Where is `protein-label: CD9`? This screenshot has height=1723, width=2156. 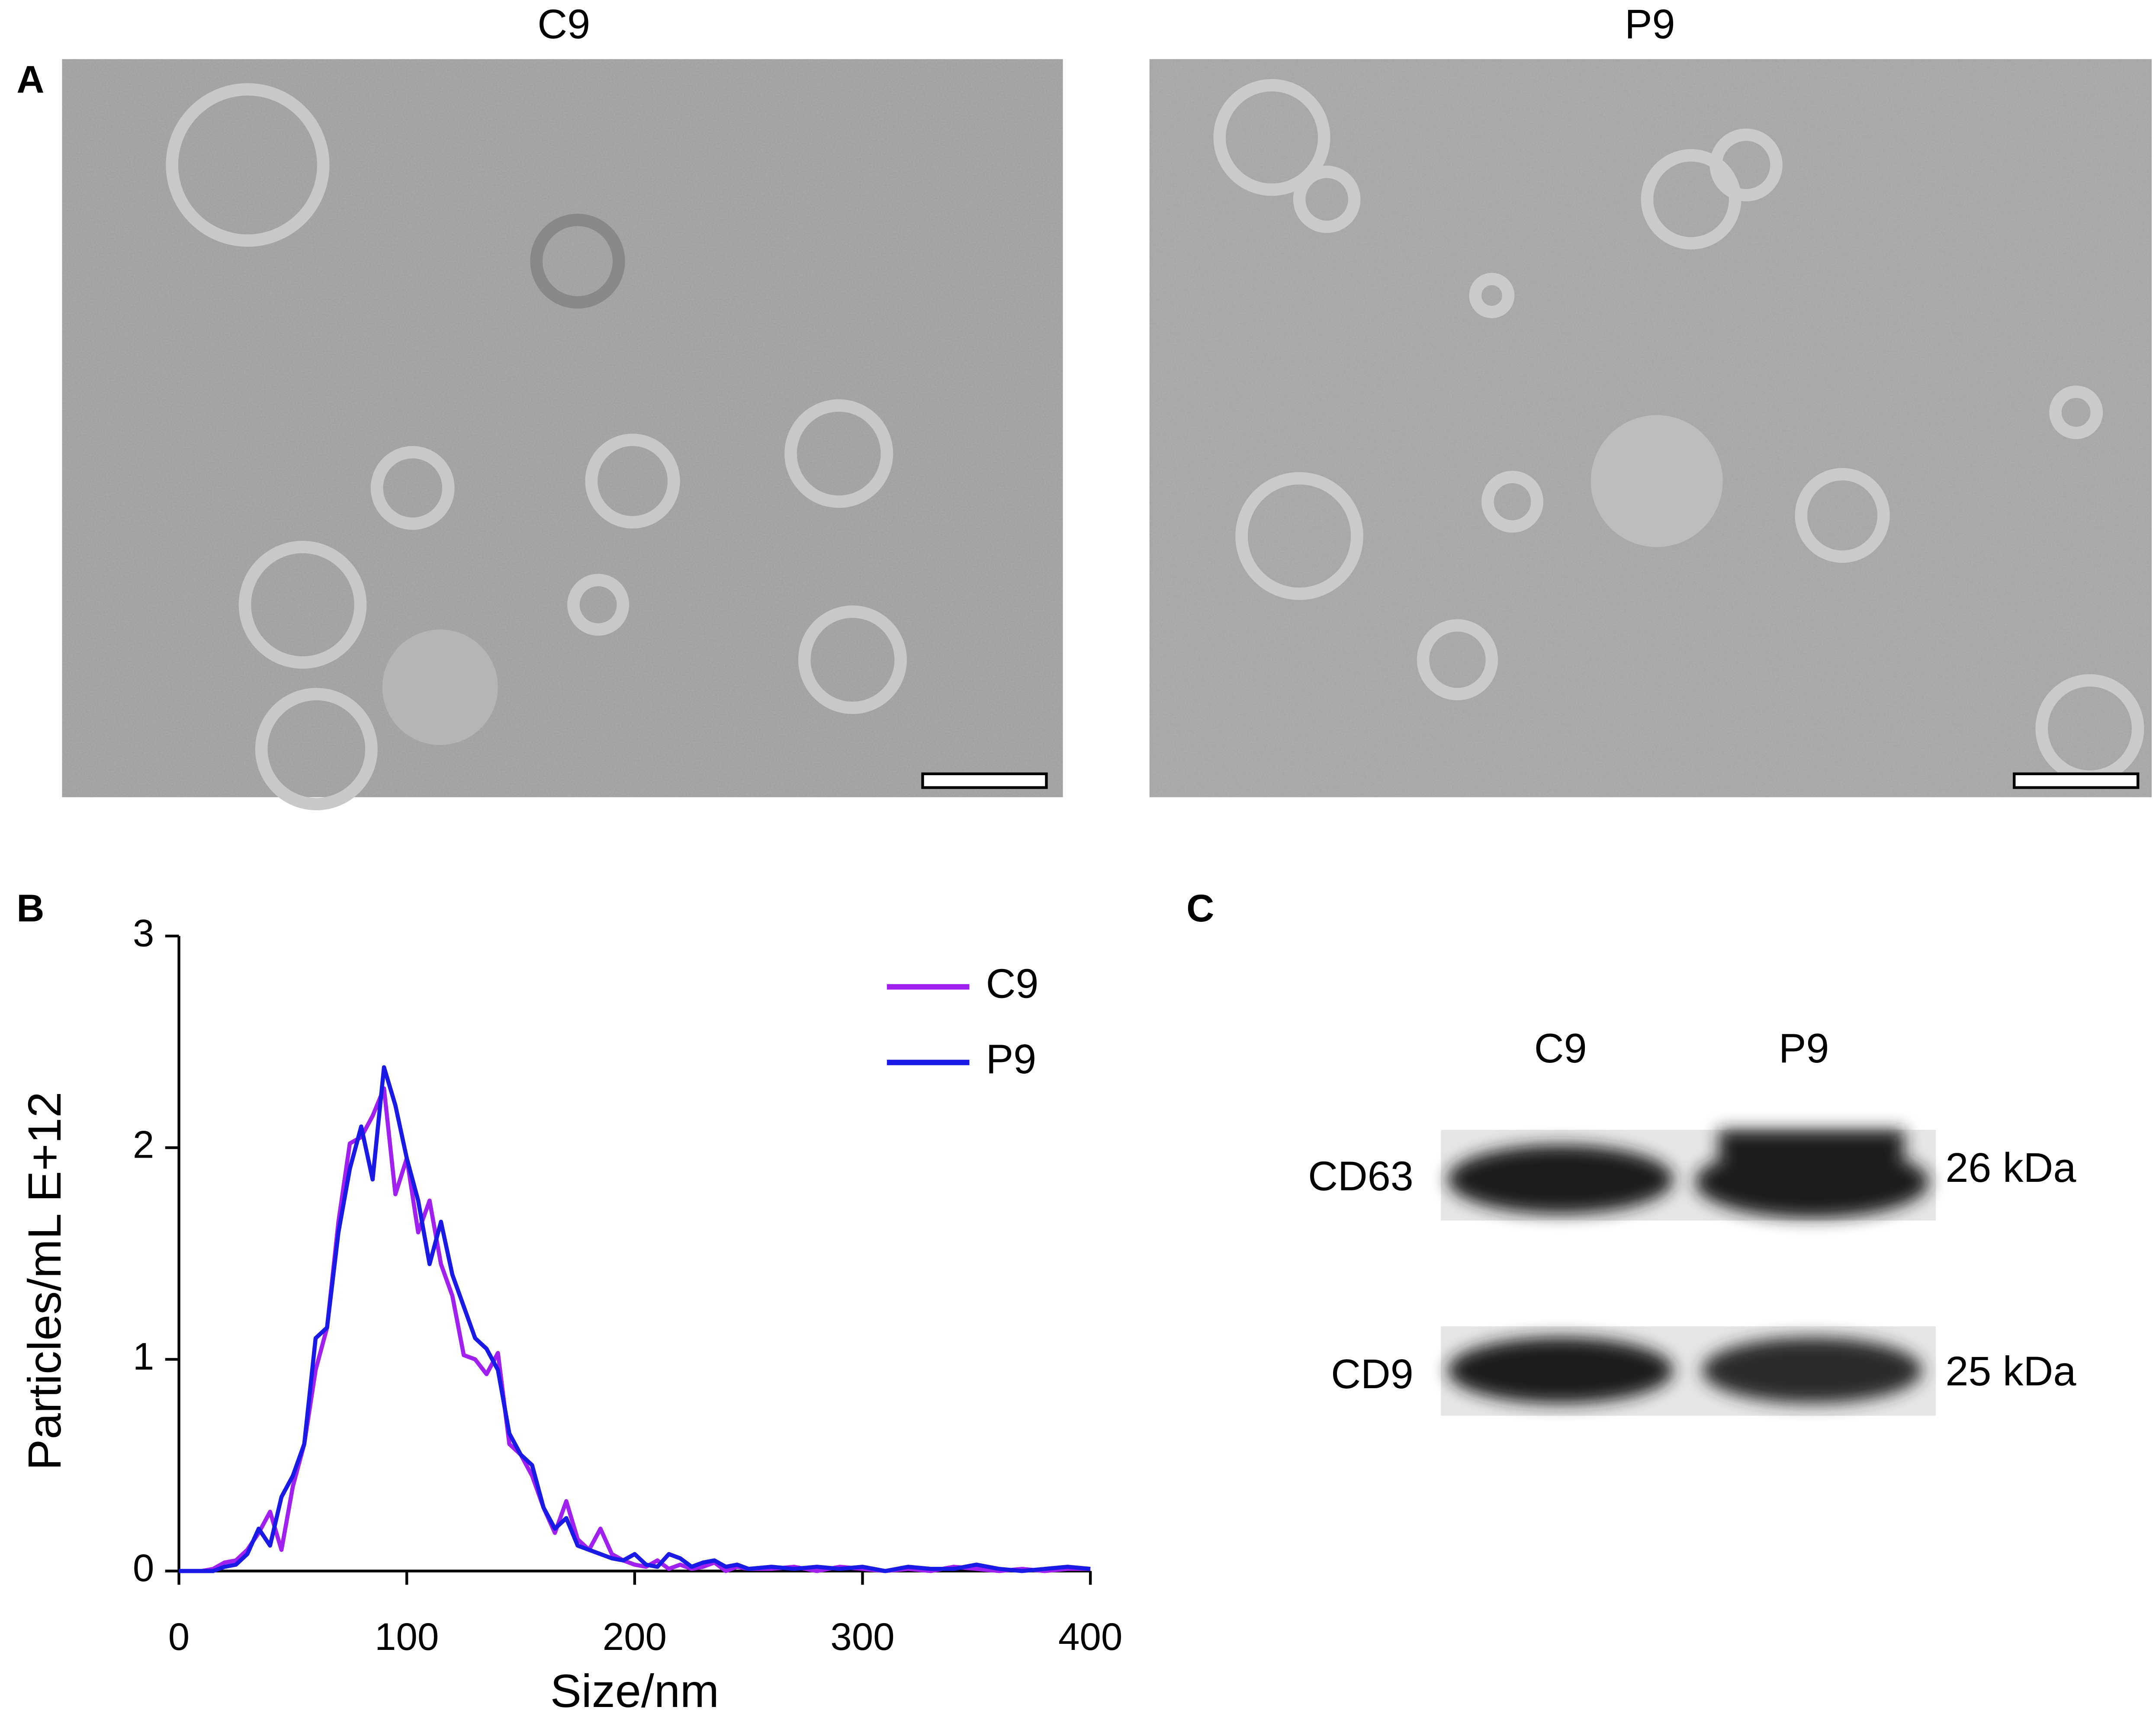 protein-label: CD9 is located at coordinates (1372, 1374).